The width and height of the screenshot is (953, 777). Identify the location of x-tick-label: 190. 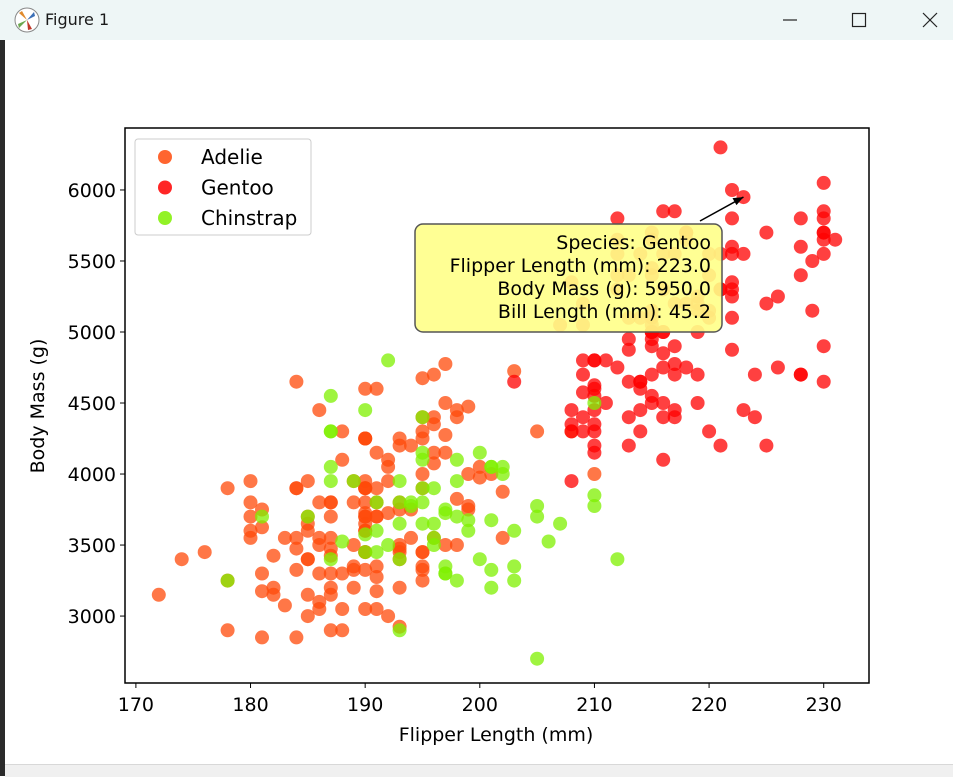
(365, 705).